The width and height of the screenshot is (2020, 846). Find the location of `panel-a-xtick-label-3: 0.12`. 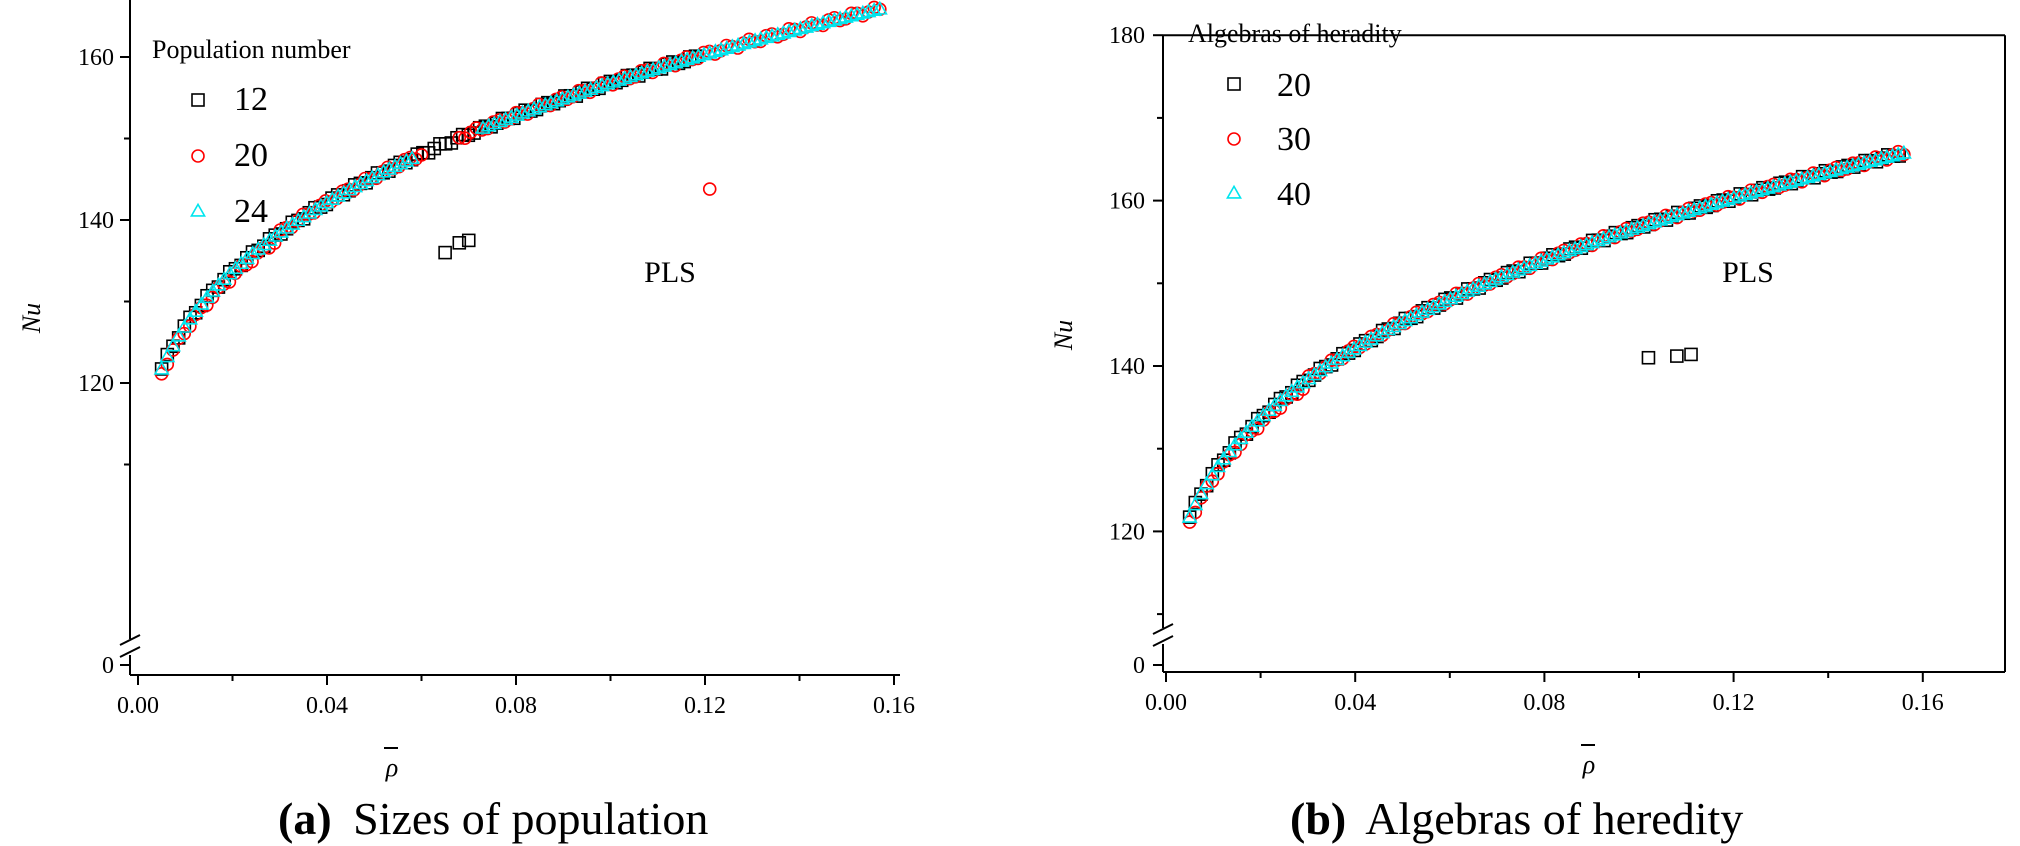

panel-a-xtick-label-3: 0.12 is located at coordinates (705, 706).